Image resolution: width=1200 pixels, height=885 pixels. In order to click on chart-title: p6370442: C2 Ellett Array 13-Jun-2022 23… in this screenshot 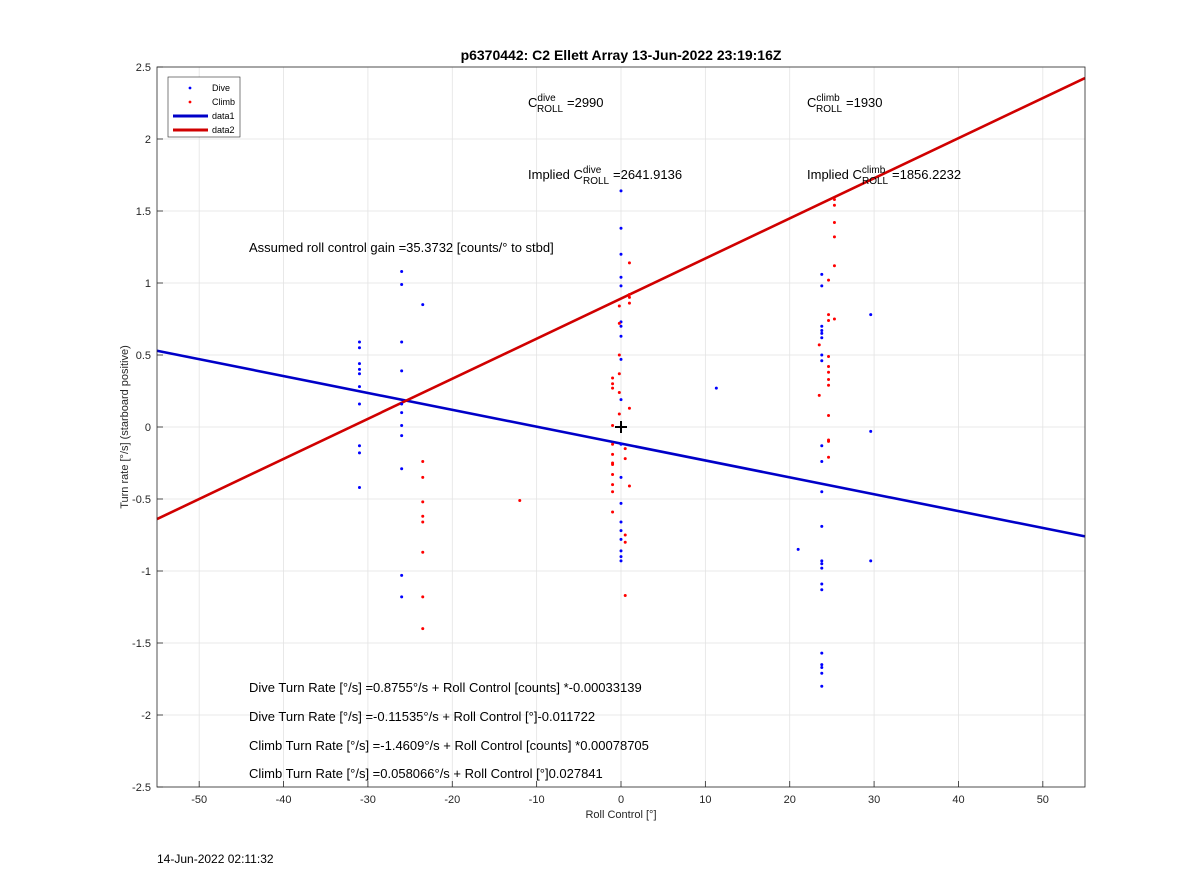, I will do `click(621, 55)`.